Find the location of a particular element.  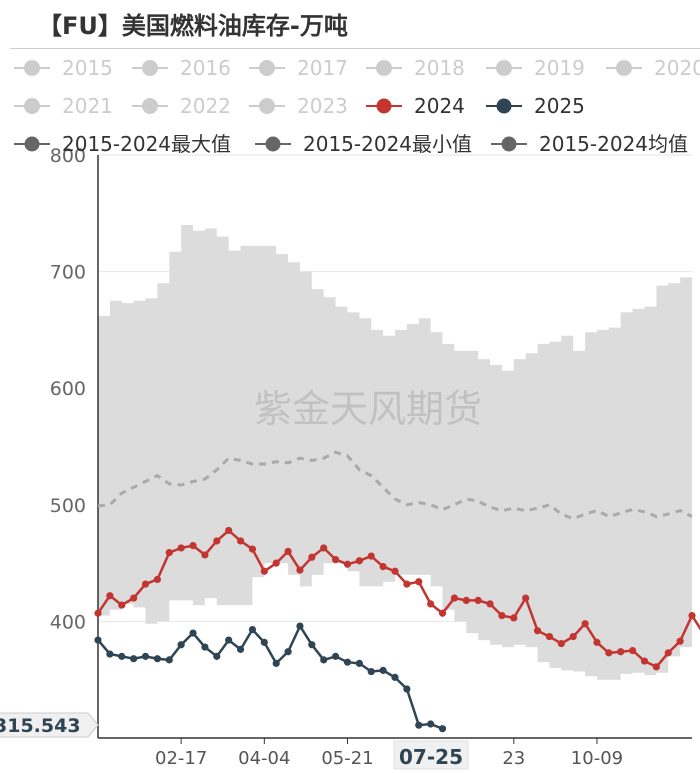

legend-symbol-2020 is located at coordinates (624, 68).